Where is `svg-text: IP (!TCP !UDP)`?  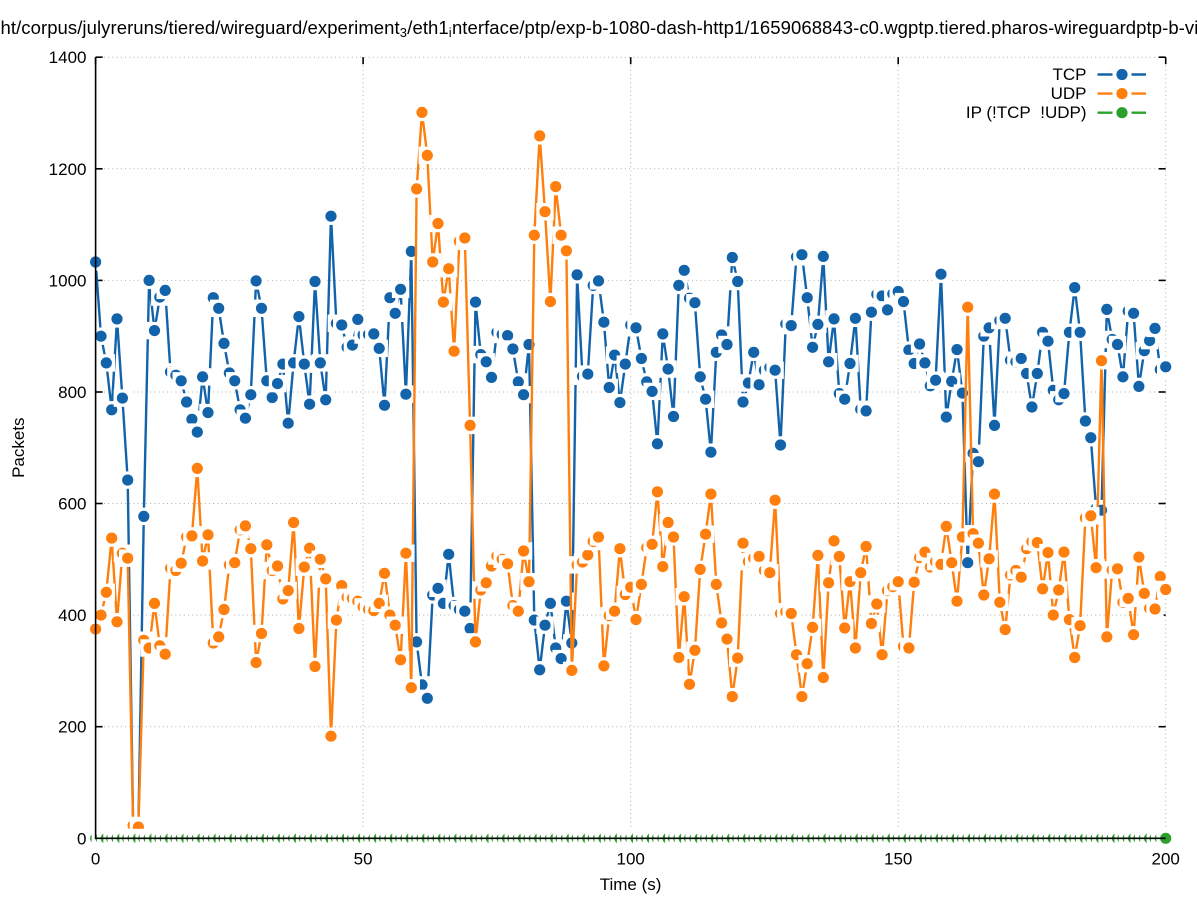 svg-text: IP (!TCP !UDP) is located at coordinates (1026, 112).